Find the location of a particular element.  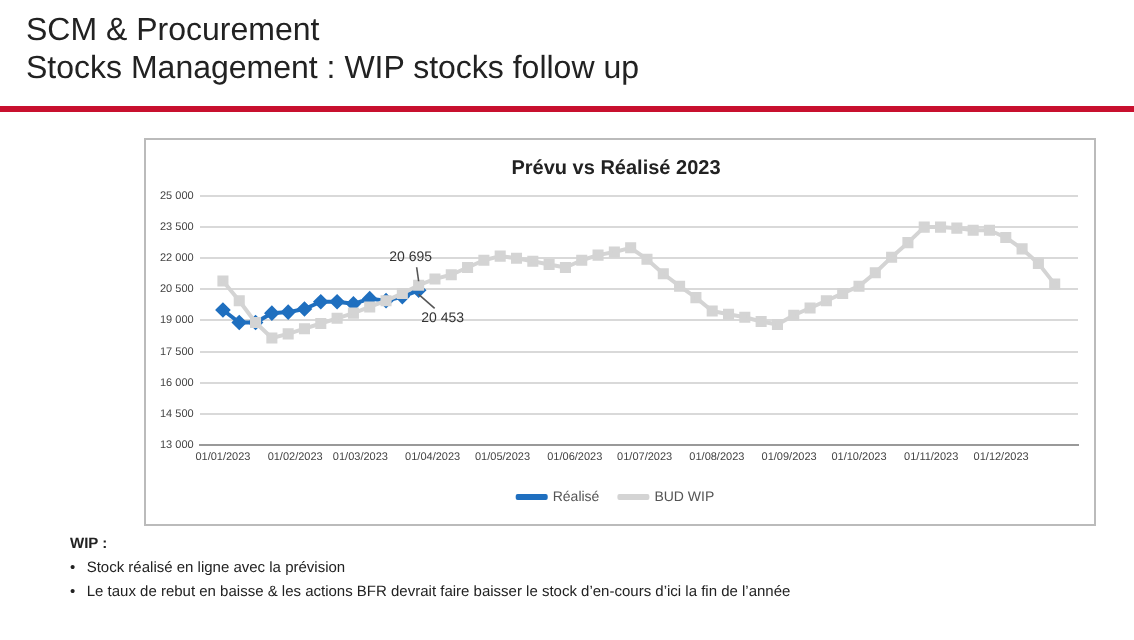

chart-title: Prévu vs Réalisé 2023 is located at coordinates (616, 168).